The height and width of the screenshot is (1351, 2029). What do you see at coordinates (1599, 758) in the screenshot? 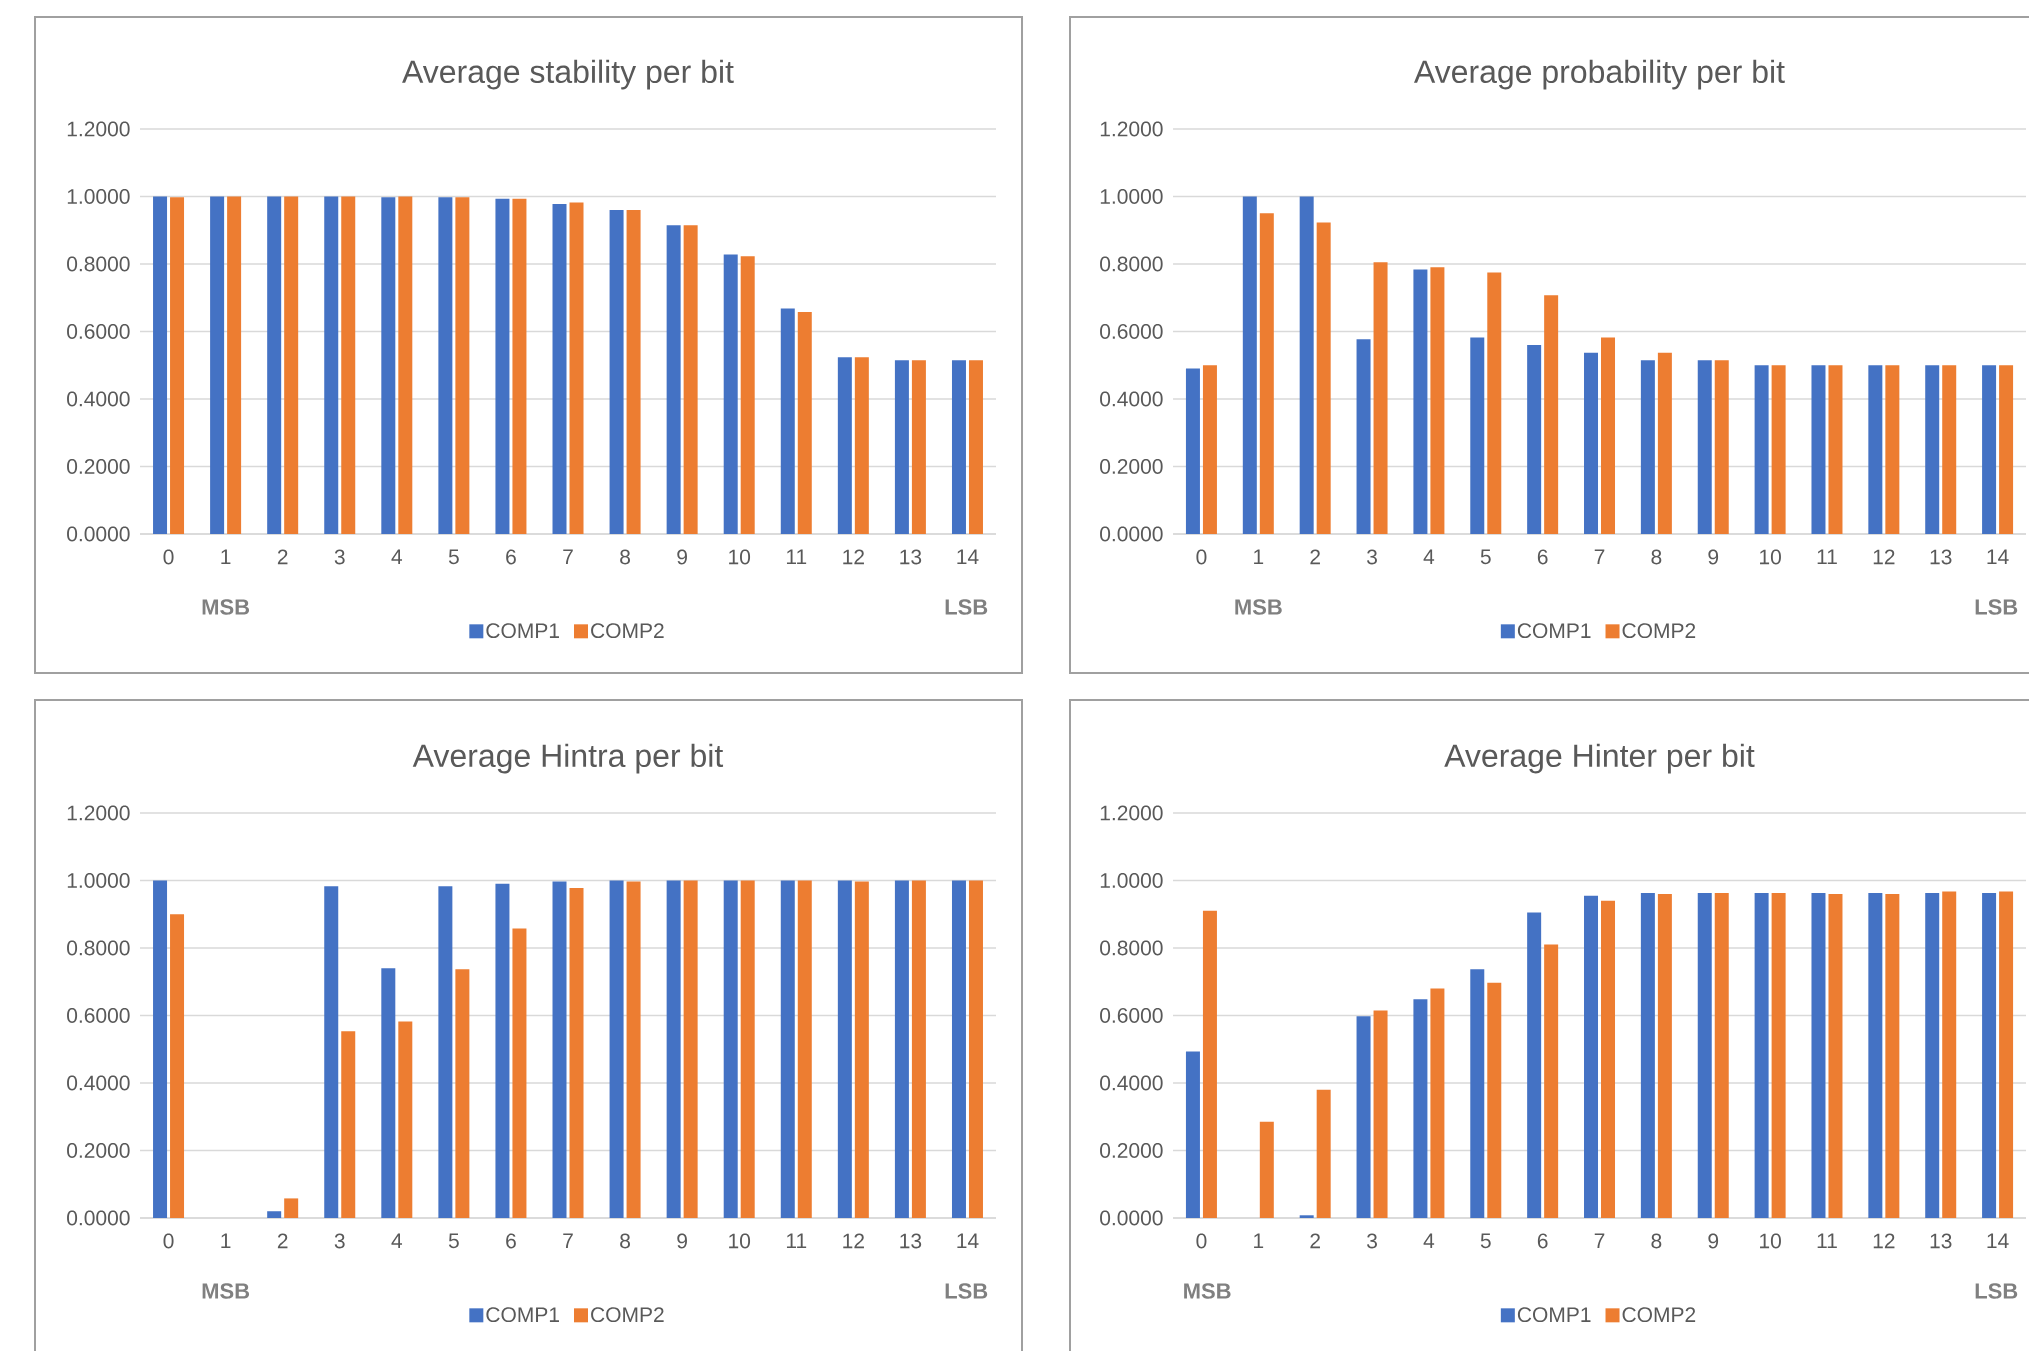
I see `chart-title: Average Hinter per bit` at bounding box center [1599, 758].